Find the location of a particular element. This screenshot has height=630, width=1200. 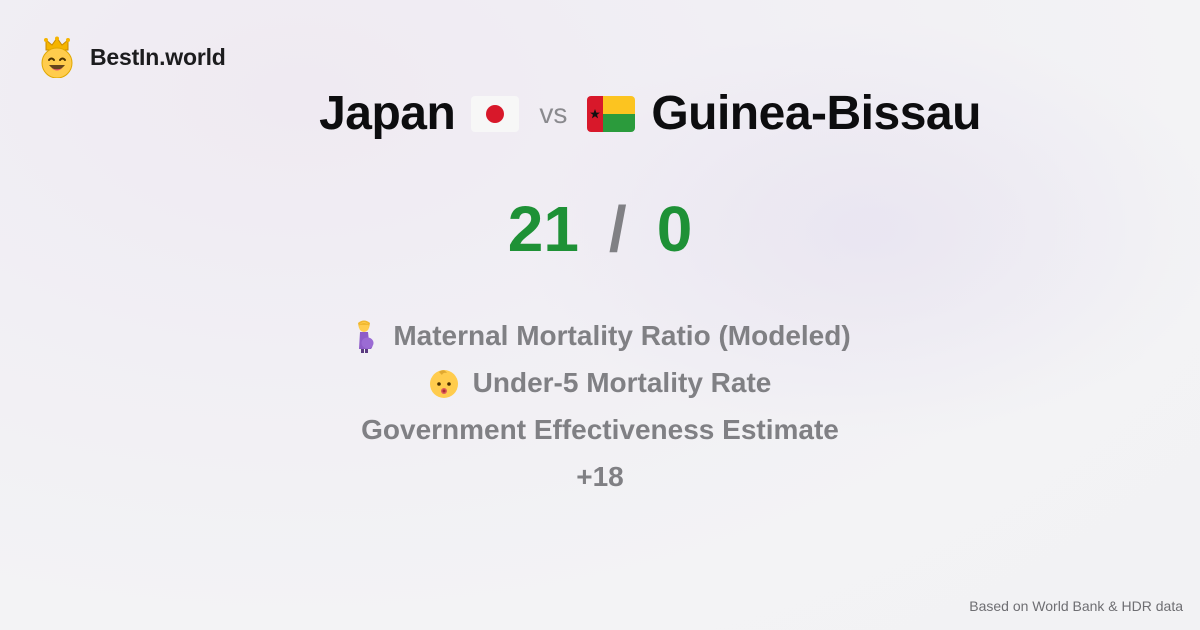

metric-item: Under-5 Mortality Rate is located at coordinates (600, 382).